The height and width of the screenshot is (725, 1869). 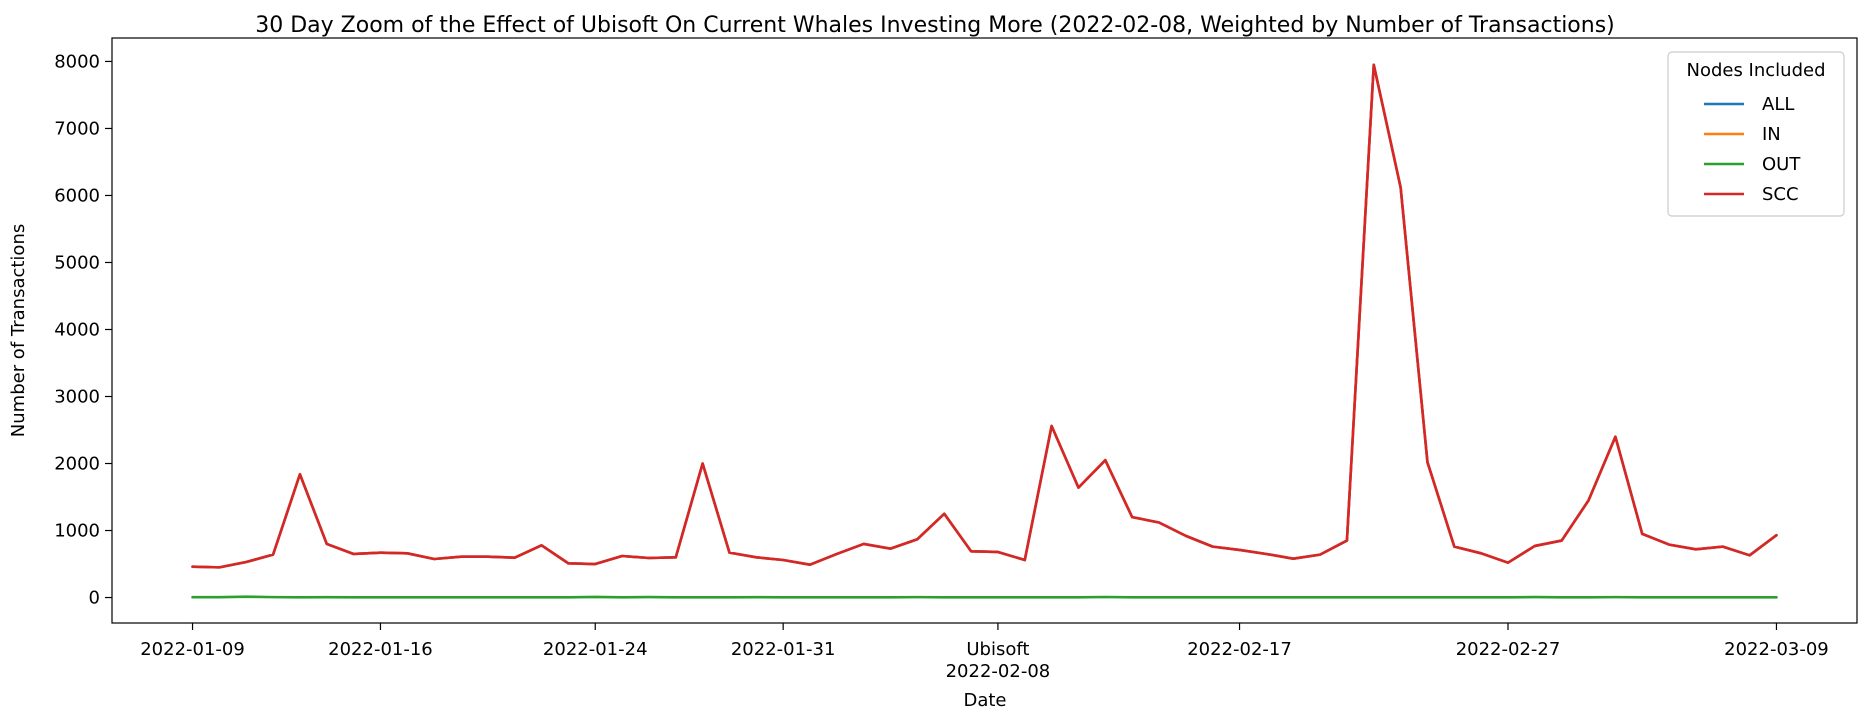 I want to click on y-tick-label: 4000, so click(x=77, y=329).